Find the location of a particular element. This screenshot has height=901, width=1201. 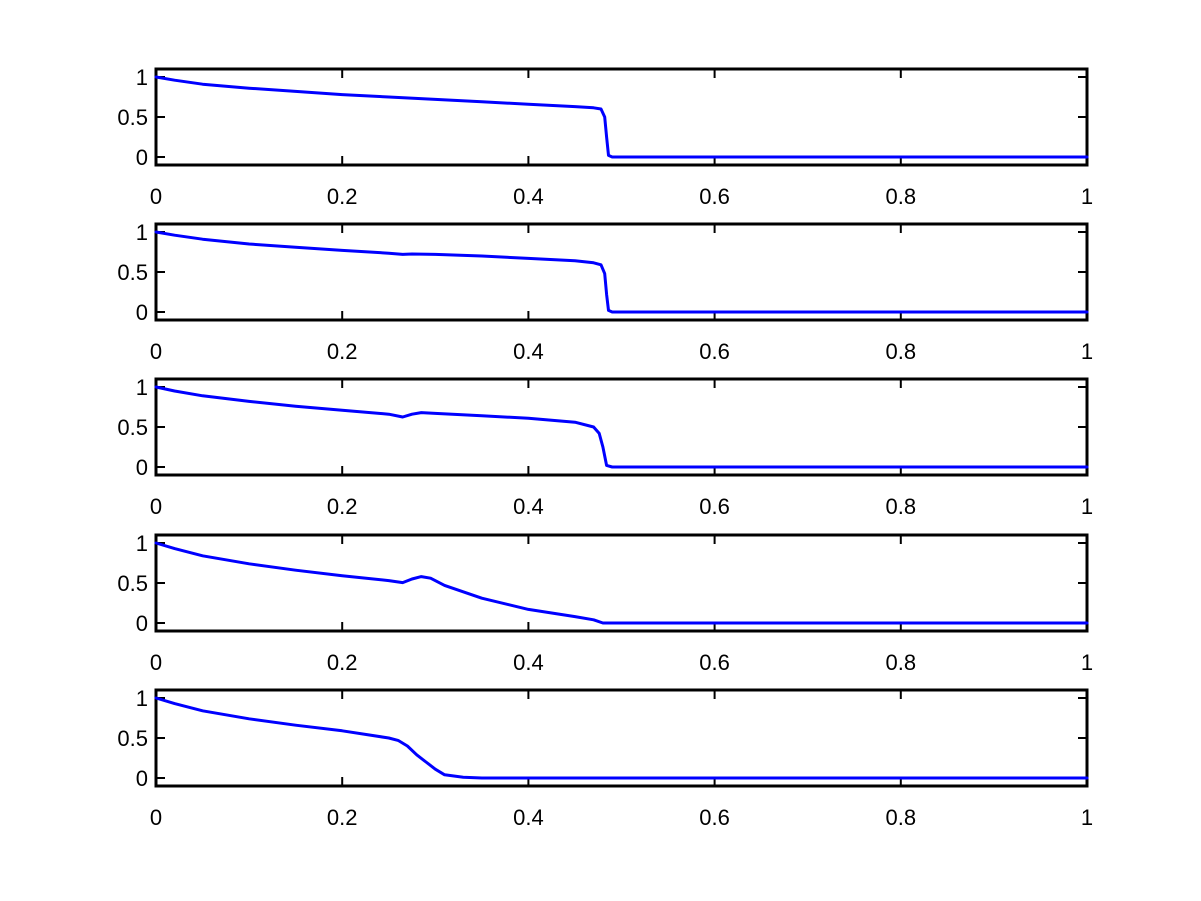

subplot-3: 0 0.2 0.4 0.6 0.8 1 0 0.5 1 is located at coordinates (605, 447).